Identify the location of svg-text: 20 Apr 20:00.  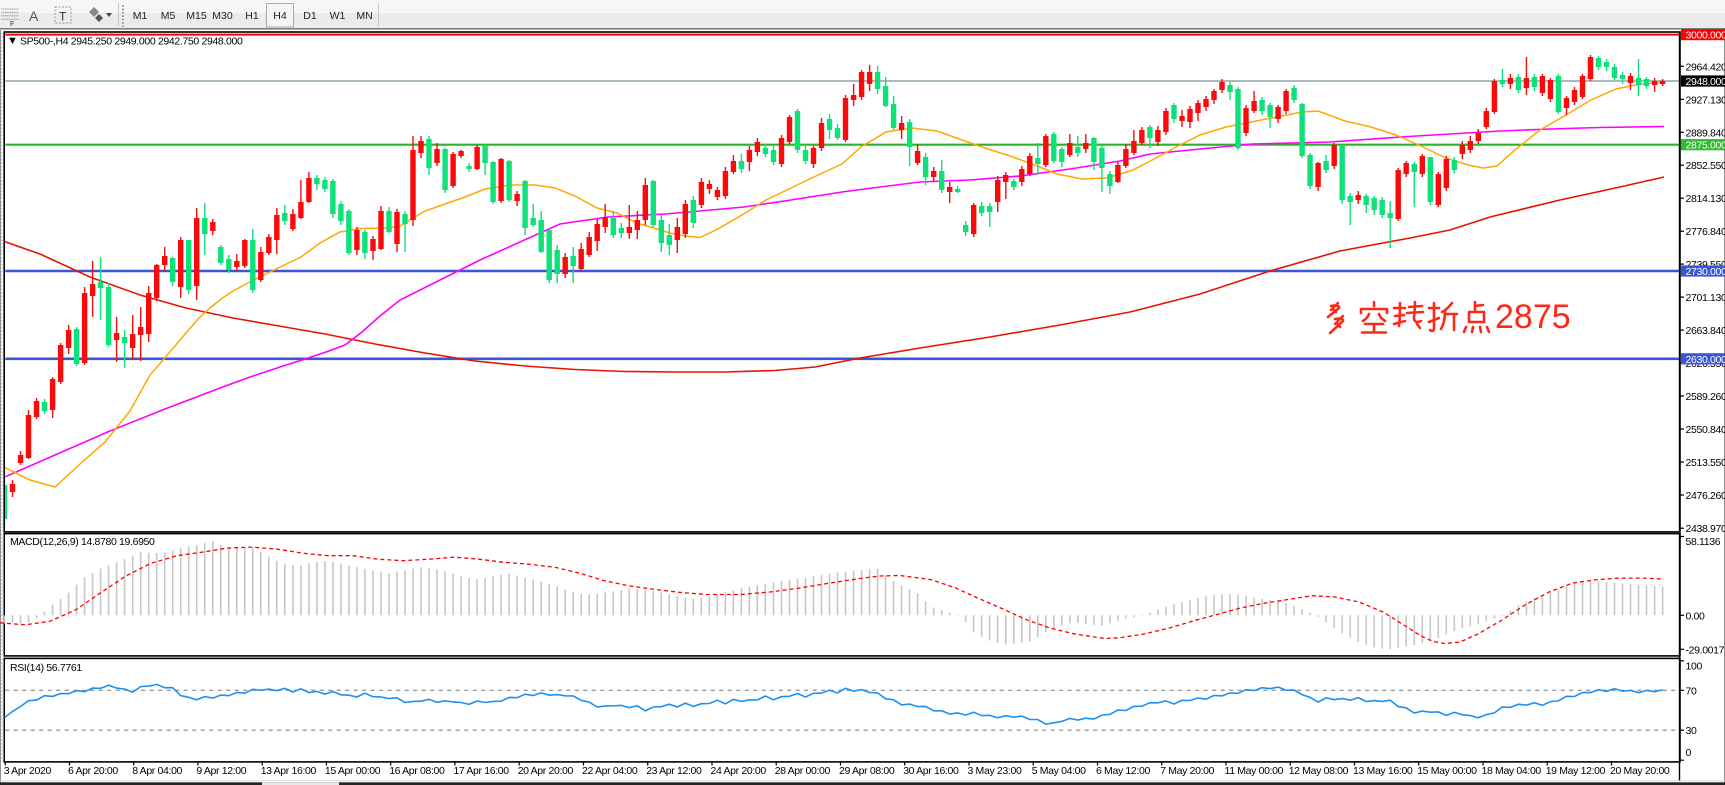
(546, 771).